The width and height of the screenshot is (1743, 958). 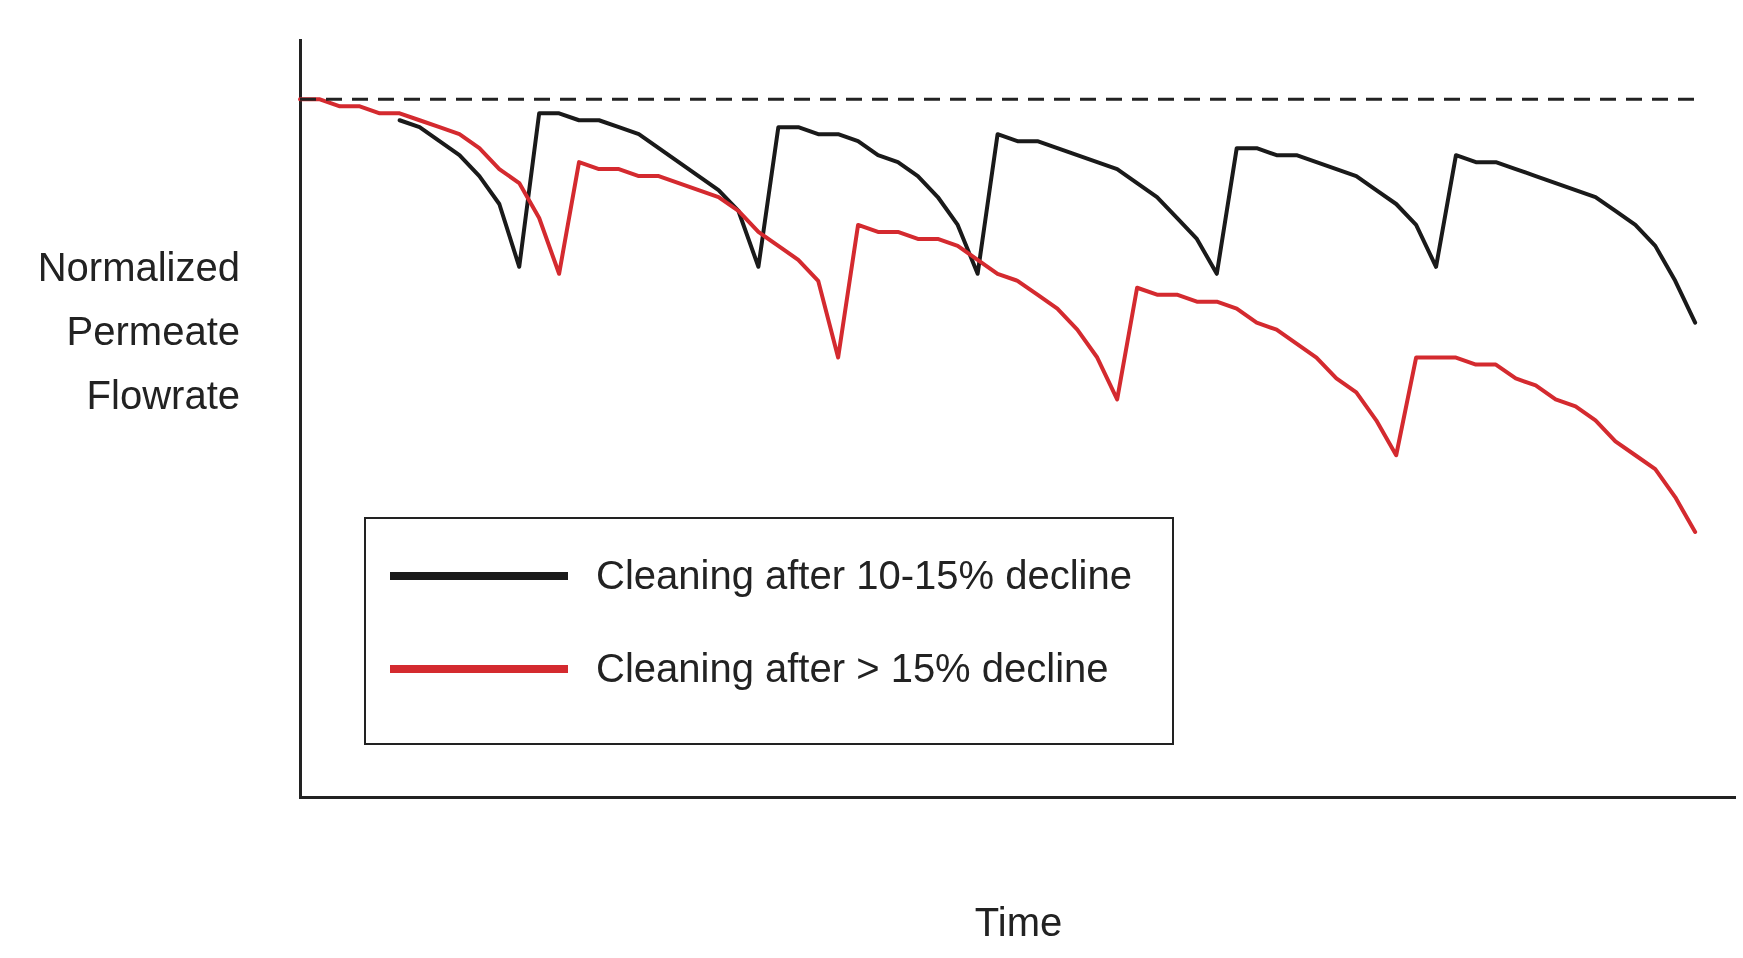 I want to click on legend-label: Cleaning after > 15% decline, so click(x=852, y=669).